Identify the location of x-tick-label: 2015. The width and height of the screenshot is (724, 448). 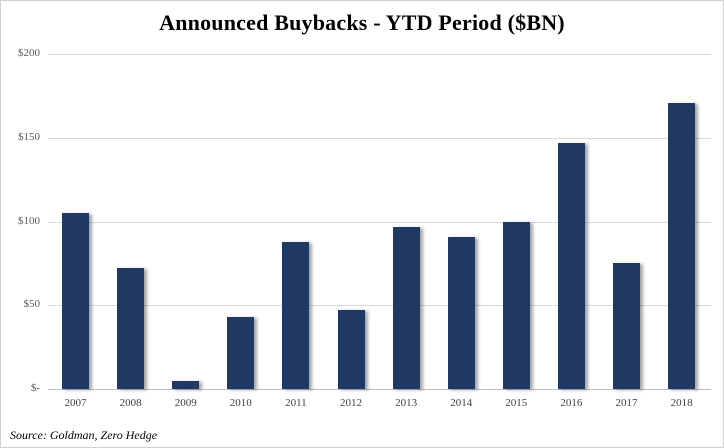
(516, 403).